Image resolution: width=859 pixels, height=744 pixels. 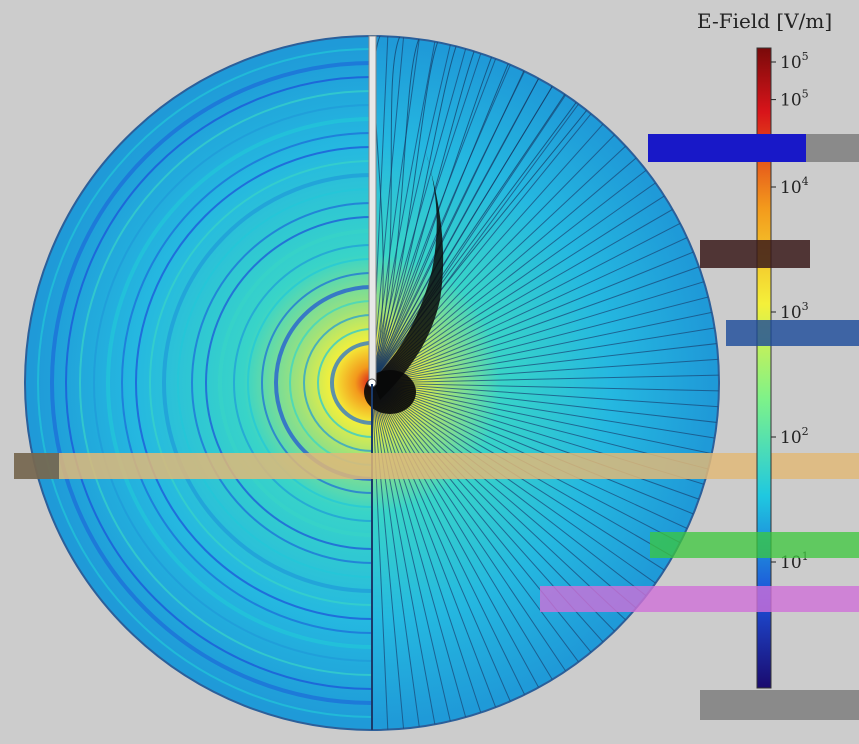 I want to click on colorbar: E-Field [V/m] 105105104103102101, so click(x=764, y=349).